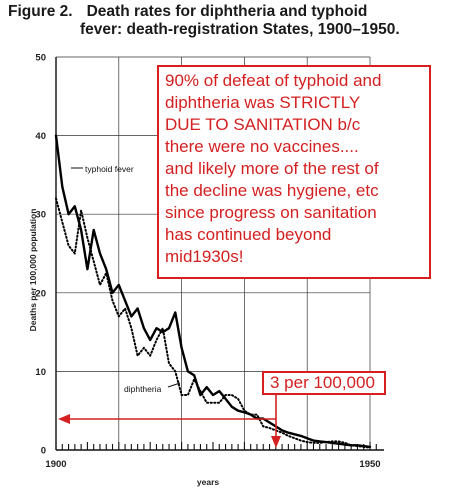  What do you see at coordinates (40, 11) in the screenshot?
I see `figure-number: Figure 2.` at bounding box center [40, 11].